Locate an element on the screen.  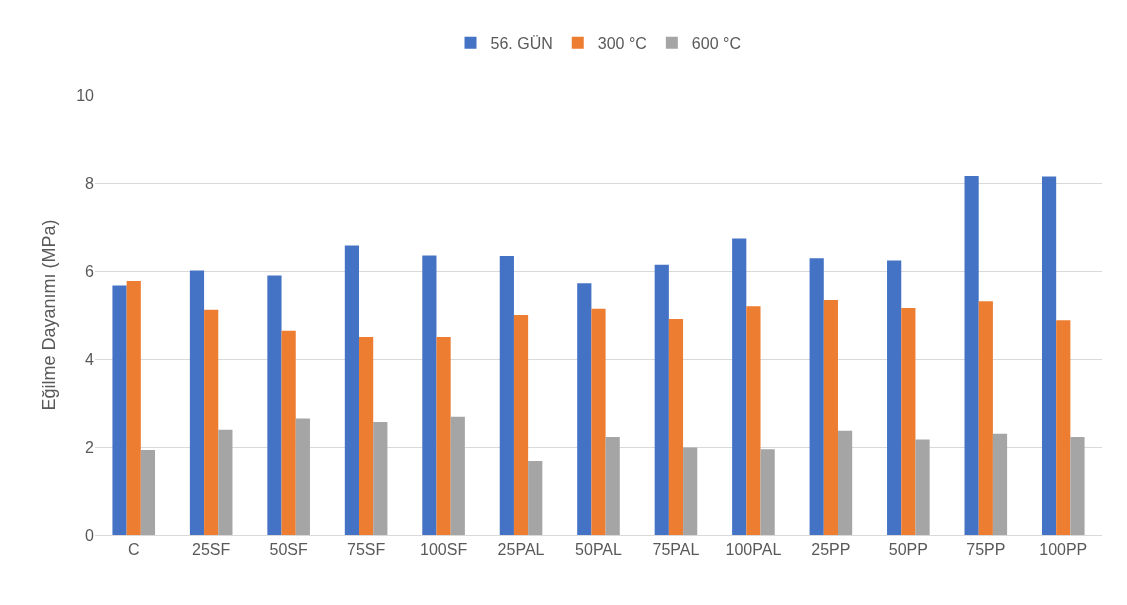
x-tick-label: C is located at coordinates (133, 550).